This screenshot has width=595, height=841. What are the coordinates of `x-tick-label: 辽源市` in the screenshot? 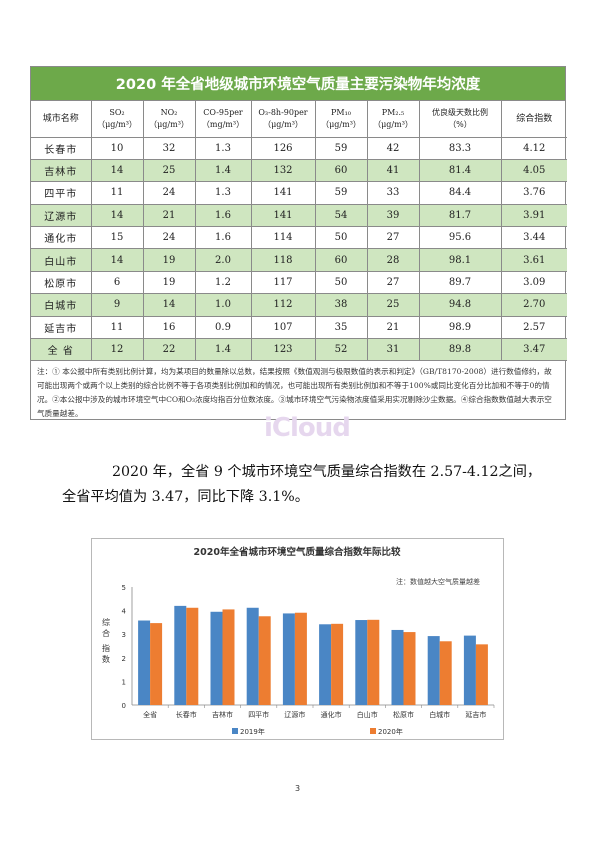 It's located at (294, 714).